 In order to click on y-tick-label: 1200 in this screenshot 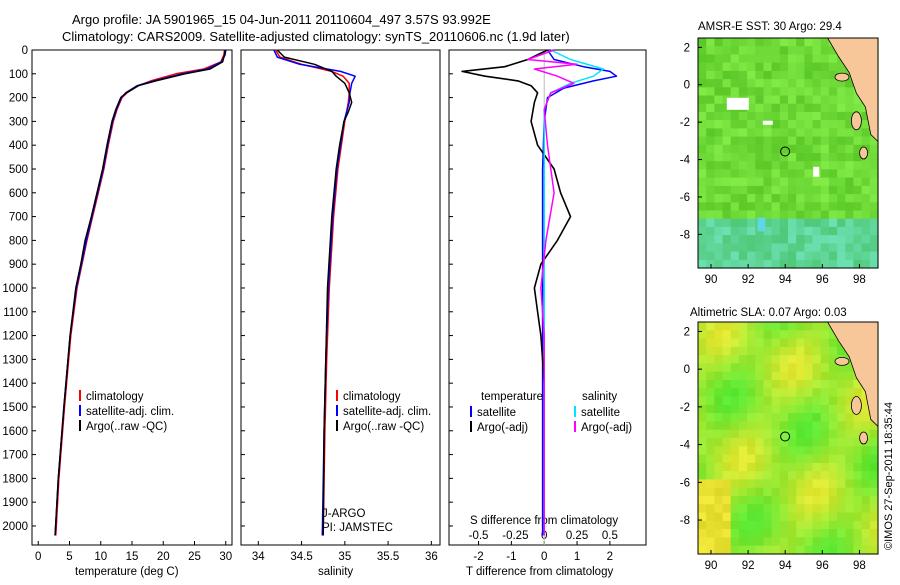, I will do `click(15, 337)`.